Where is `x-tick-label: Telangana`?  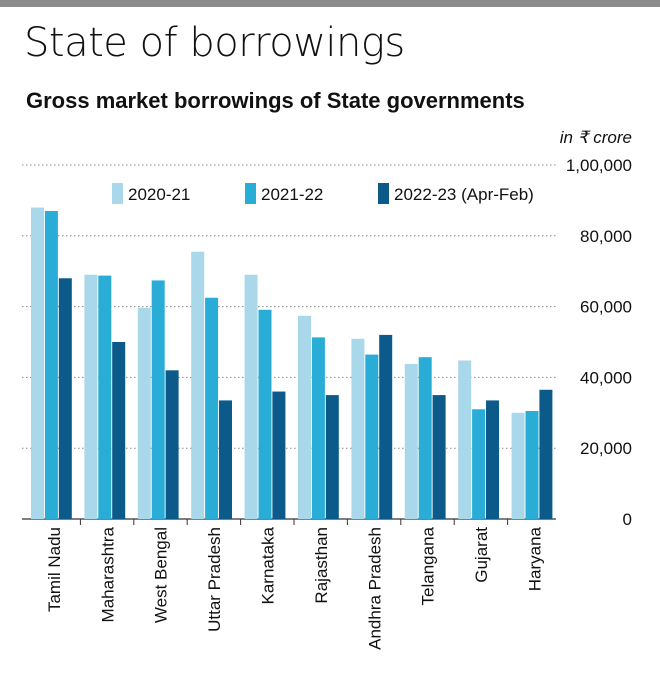 x-tick-label: Telangana is located at coordinates (428, 565).